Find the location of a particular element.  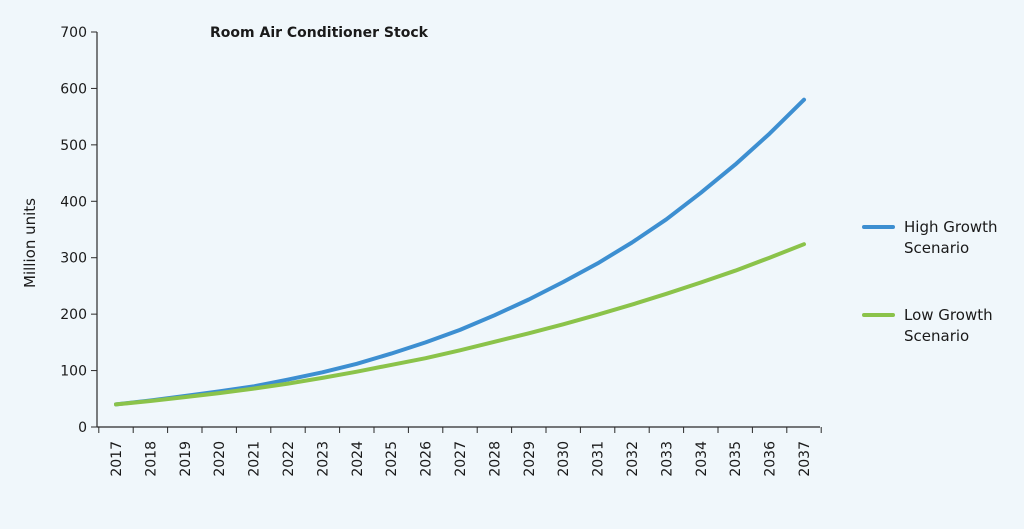

chart-title: Room Air Conditioner Stock is located at coordinates (319, 33).